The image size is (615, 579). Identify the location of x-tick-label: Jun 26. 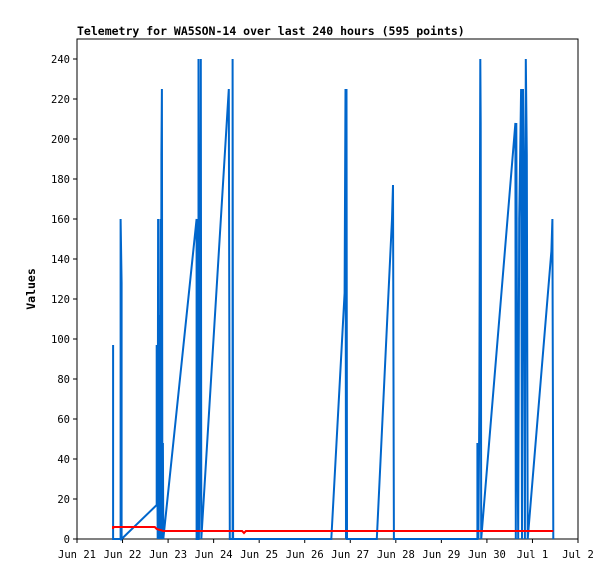
(305, 555).